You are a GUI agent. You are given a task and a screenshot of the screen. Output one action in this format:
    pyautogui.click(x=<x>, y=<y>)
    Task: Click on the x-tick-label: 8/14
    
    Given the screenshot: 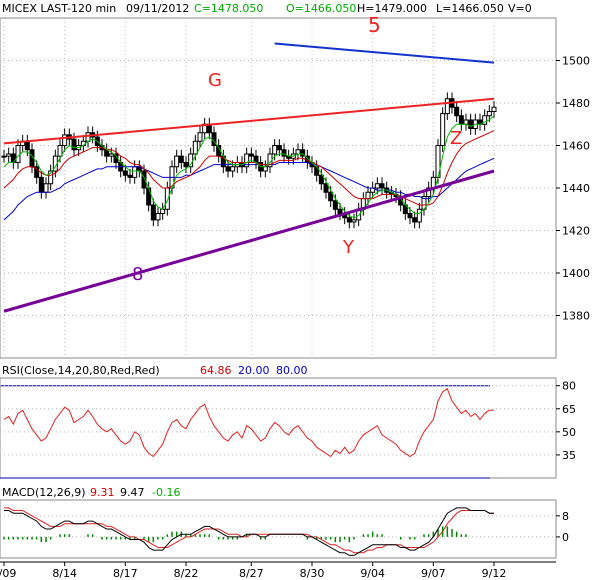 What is the action you would take?
    pyautogui.click(x=64, y=573)
    